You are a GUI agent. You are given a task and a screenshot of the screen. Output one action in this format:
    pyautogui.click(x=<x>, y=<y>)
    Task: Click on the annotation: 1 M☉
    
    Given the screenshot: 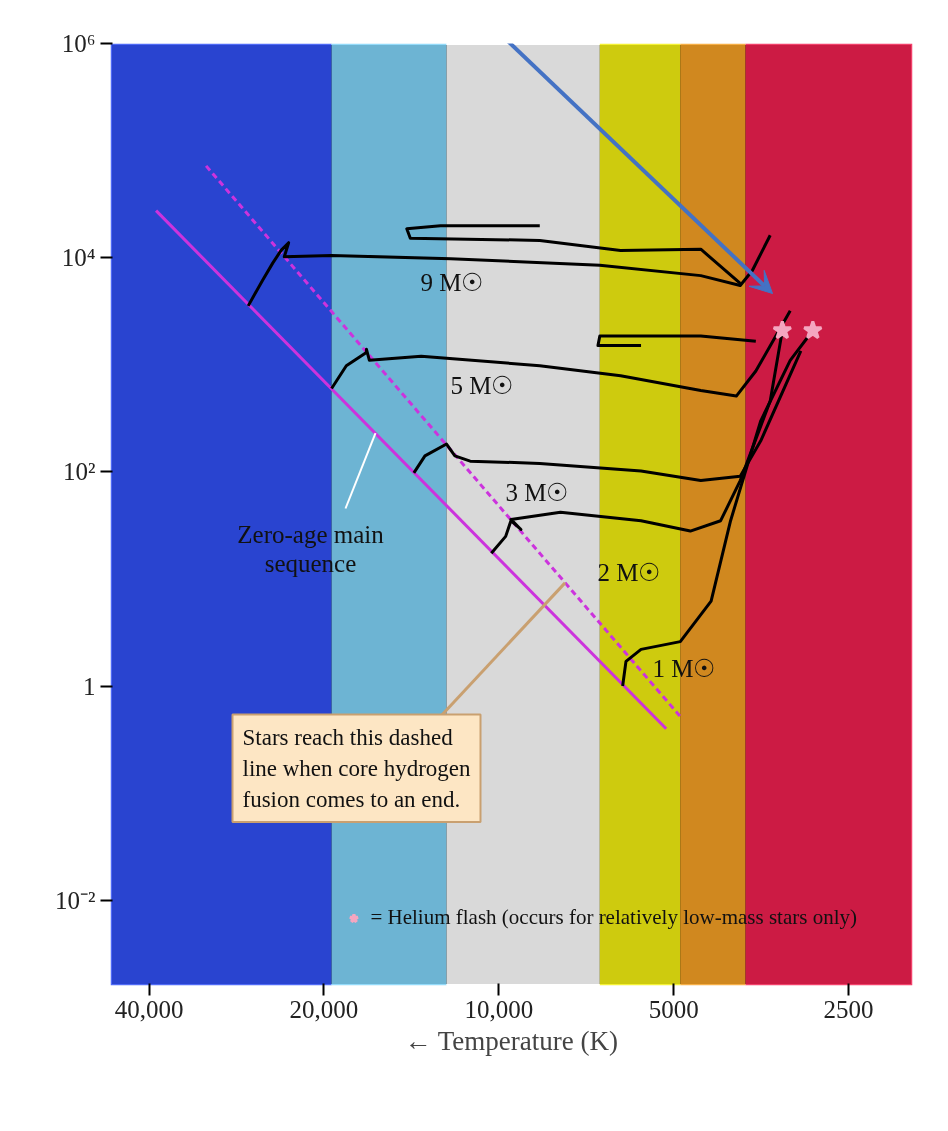 What is the action you would take?
    pyautogui.click(x=684, y=668)
    